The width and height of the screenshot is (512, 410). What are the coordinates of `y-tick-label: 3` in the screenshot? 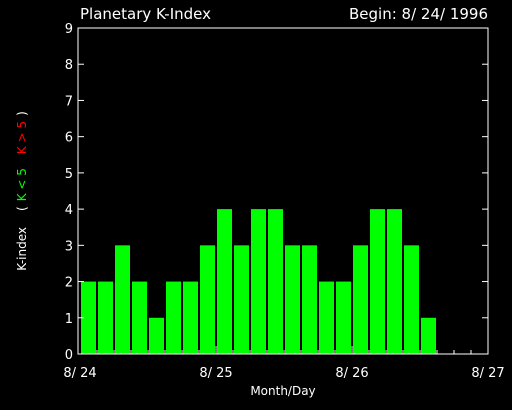 It's located at (69, 246).